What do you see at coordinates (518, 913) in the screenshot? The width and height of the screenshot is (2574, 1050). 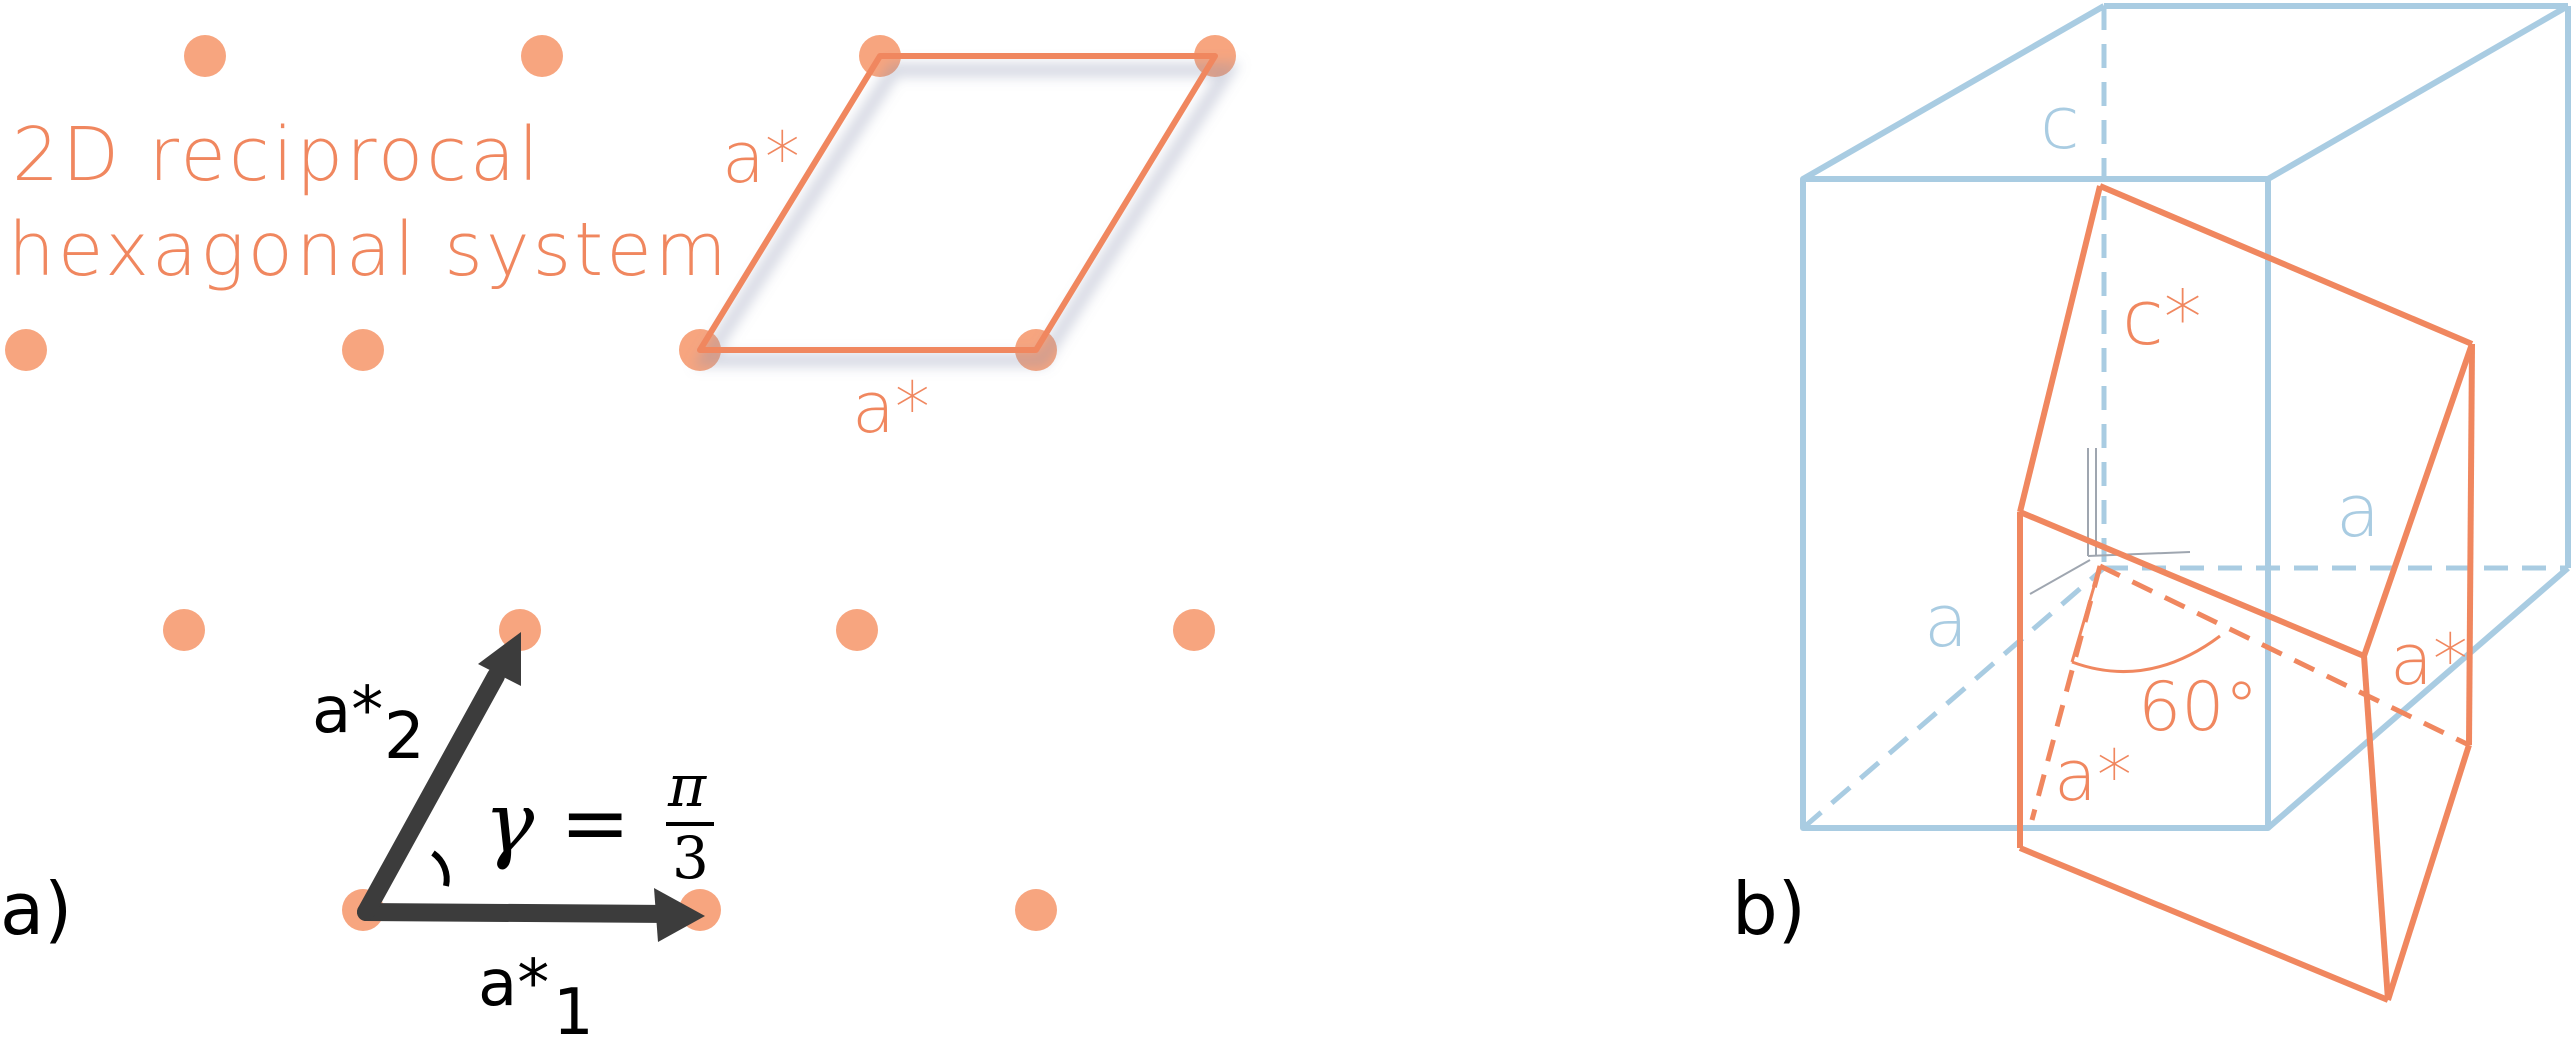 I see `vector-a1-shaft` at bounding box center [518, 913].